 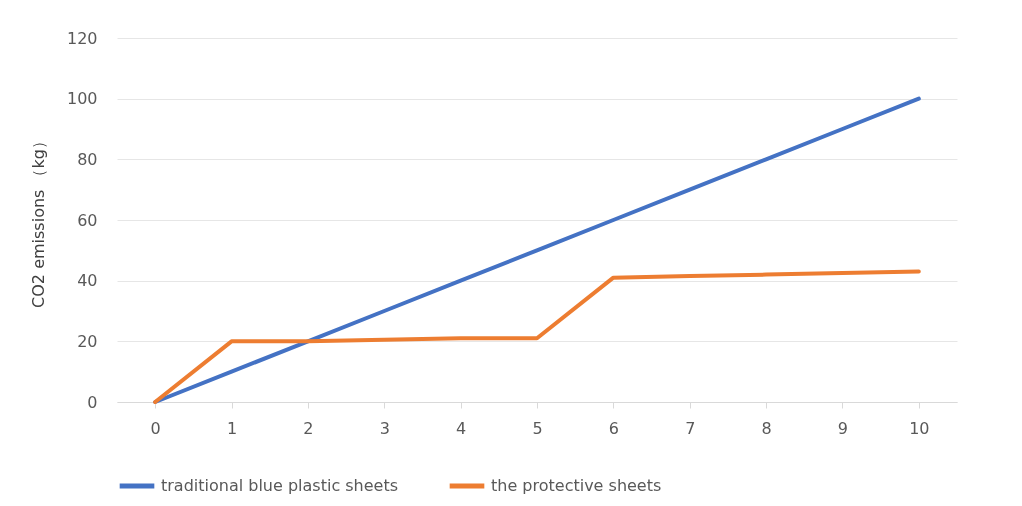 What do you see at coordinates (613, 428) in the screenshot?
I see `x-tick-label: 6` at bounding box center [613, 428].